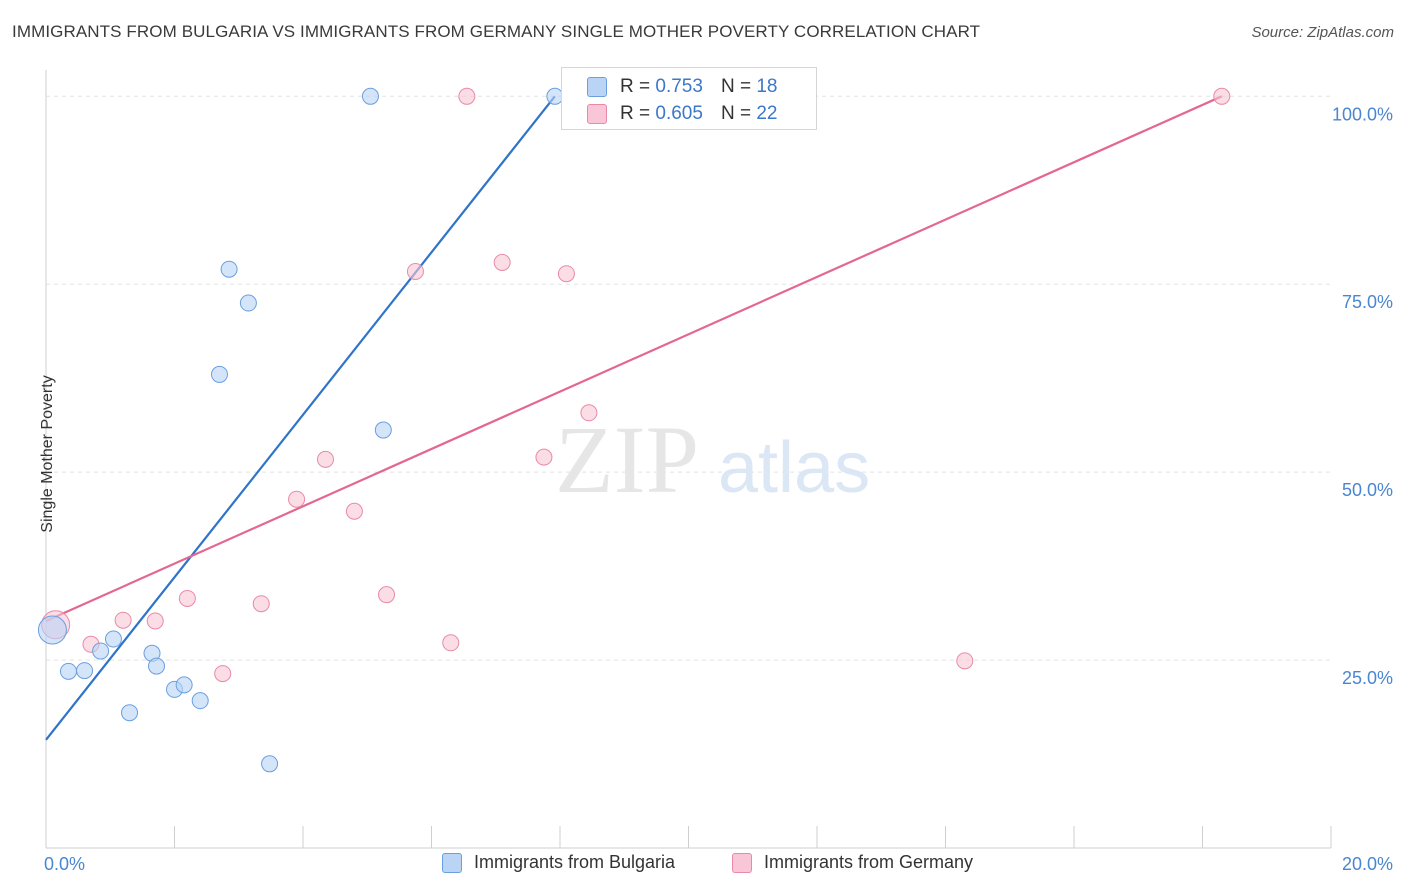 This screenshot has width=1406, height=892. What do you see at coordinates (452, 862) in the screenshot?
I see `legend-swatch-bulgaria` at bounding box center [452, 862].